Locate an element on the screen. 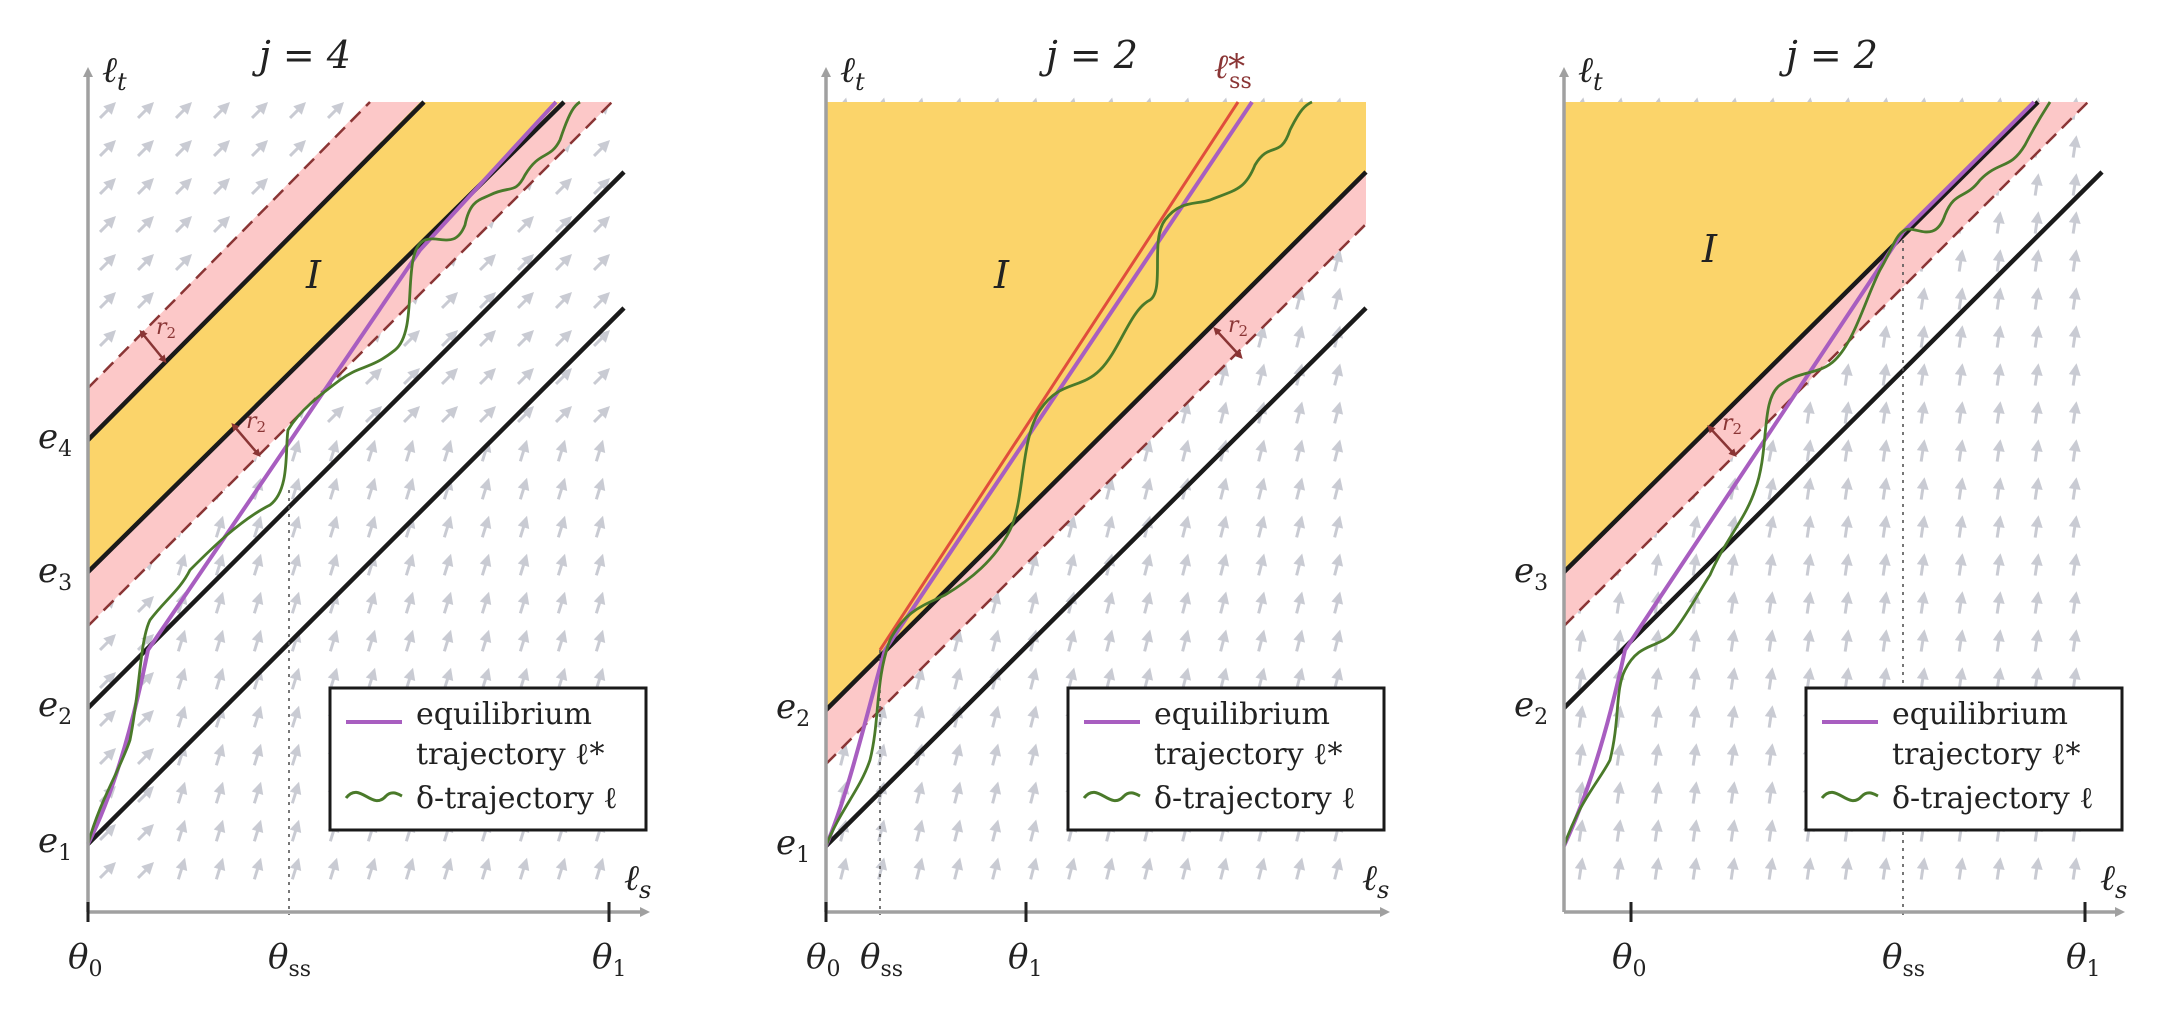  dashed-boundary is located at coordinates (1096, 494).